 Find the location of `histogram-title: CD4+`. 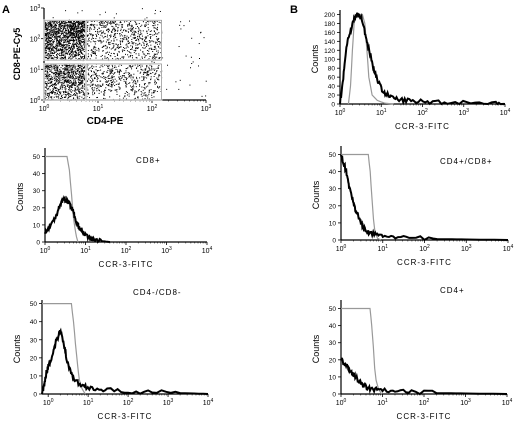

histogram-title: CD4+ is located at coordinates (452, 290).